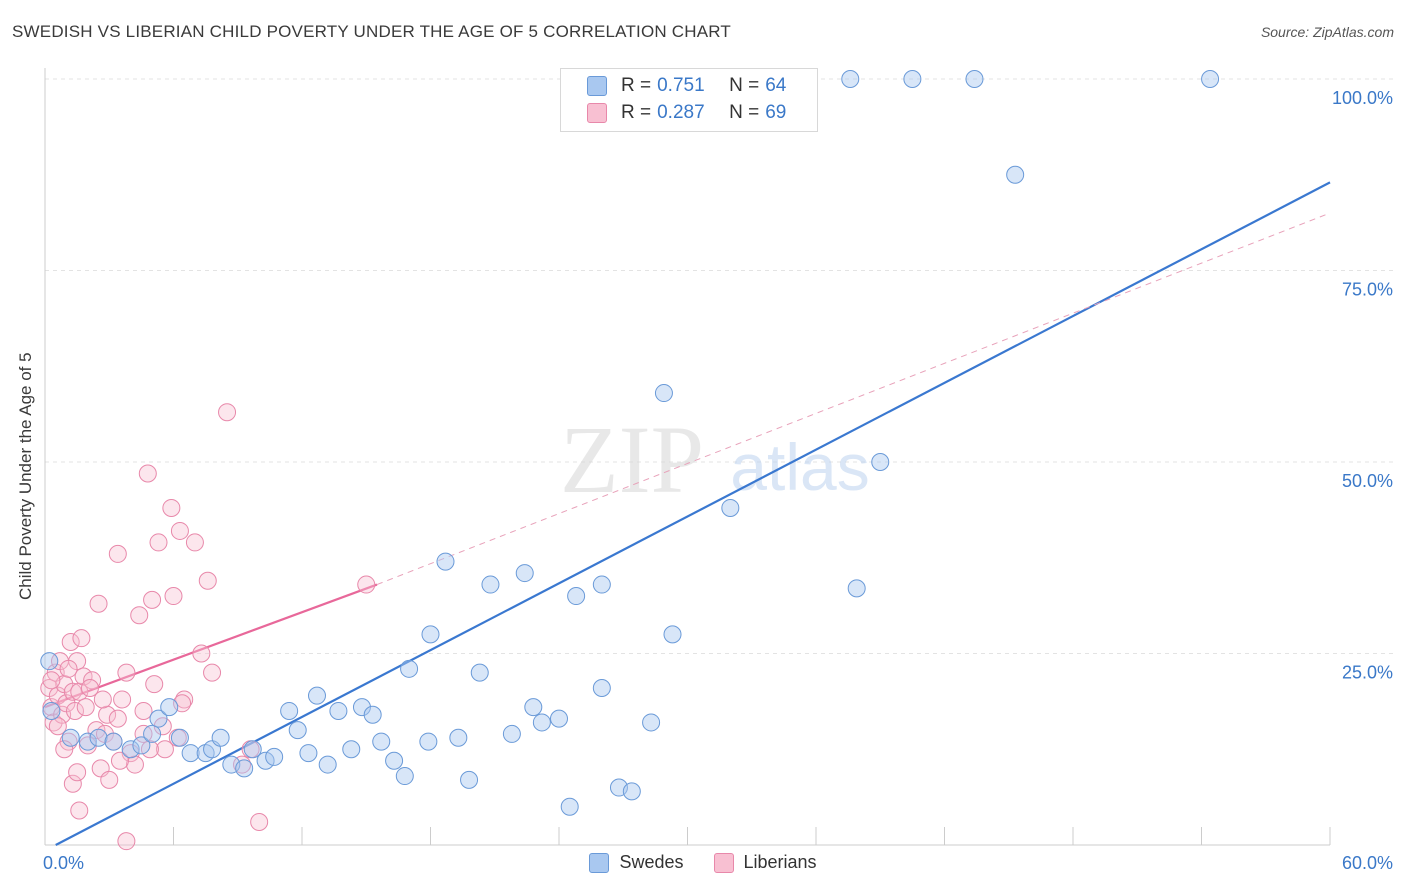  What do you see at coordinates (632, 459) in the screenshot?
I see `watermark-zip: ZIP` at bounding box center [632, 459].